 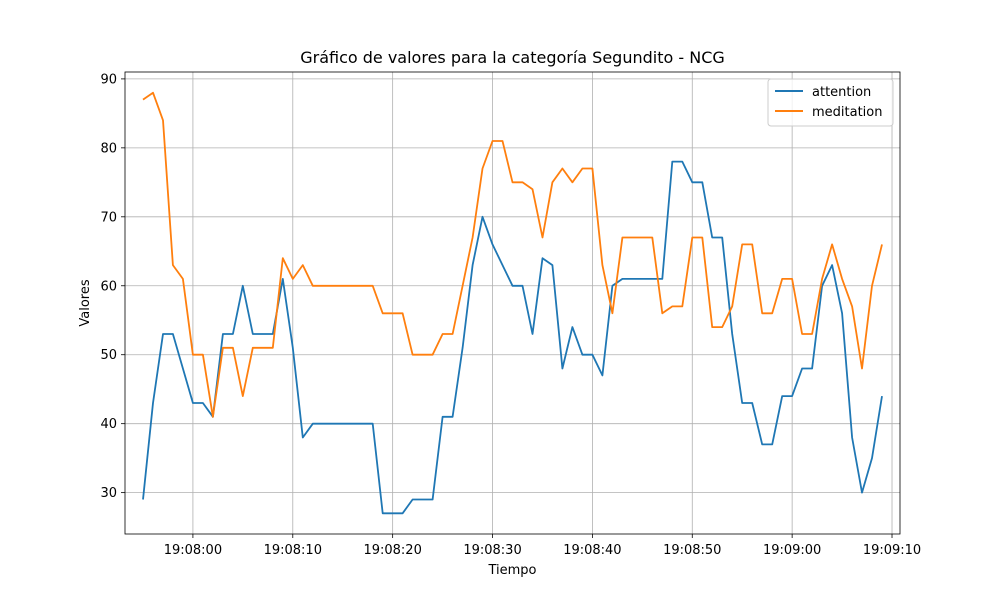 I want to click on x-tick-label: 19:08:50, so click(x=692, y=550).